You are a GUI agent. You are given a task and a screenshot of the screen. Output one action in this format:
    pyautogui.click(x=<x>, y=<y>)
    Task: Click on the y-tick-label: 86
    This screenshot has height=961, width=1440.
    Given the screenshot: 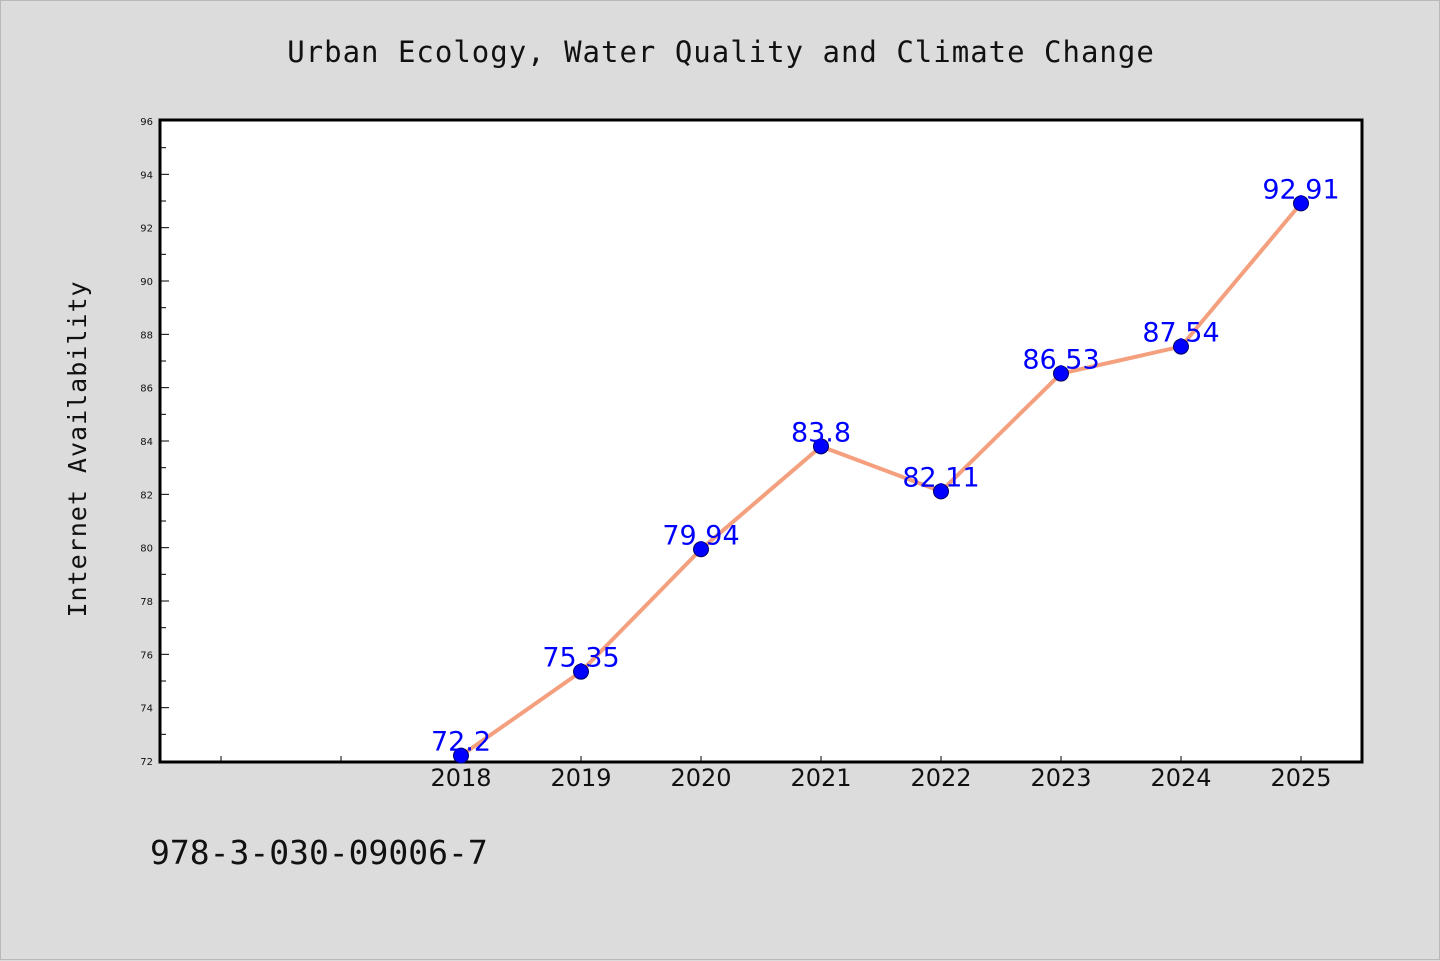 What is the action you would take?
    pyautogui.click(x=146, y=389)
    